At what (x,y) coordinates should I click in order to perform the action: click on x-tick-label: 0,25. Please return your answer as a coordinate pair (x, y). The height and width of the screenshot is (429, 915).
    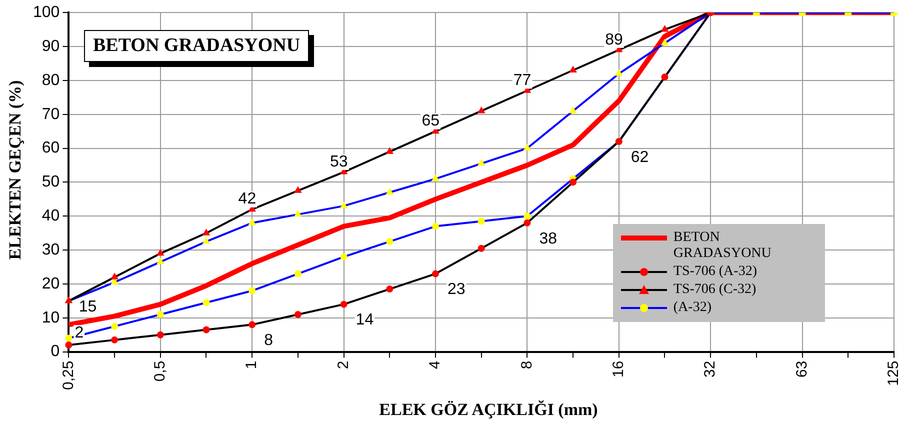
    Looking at the image, I should click on (68, 375).